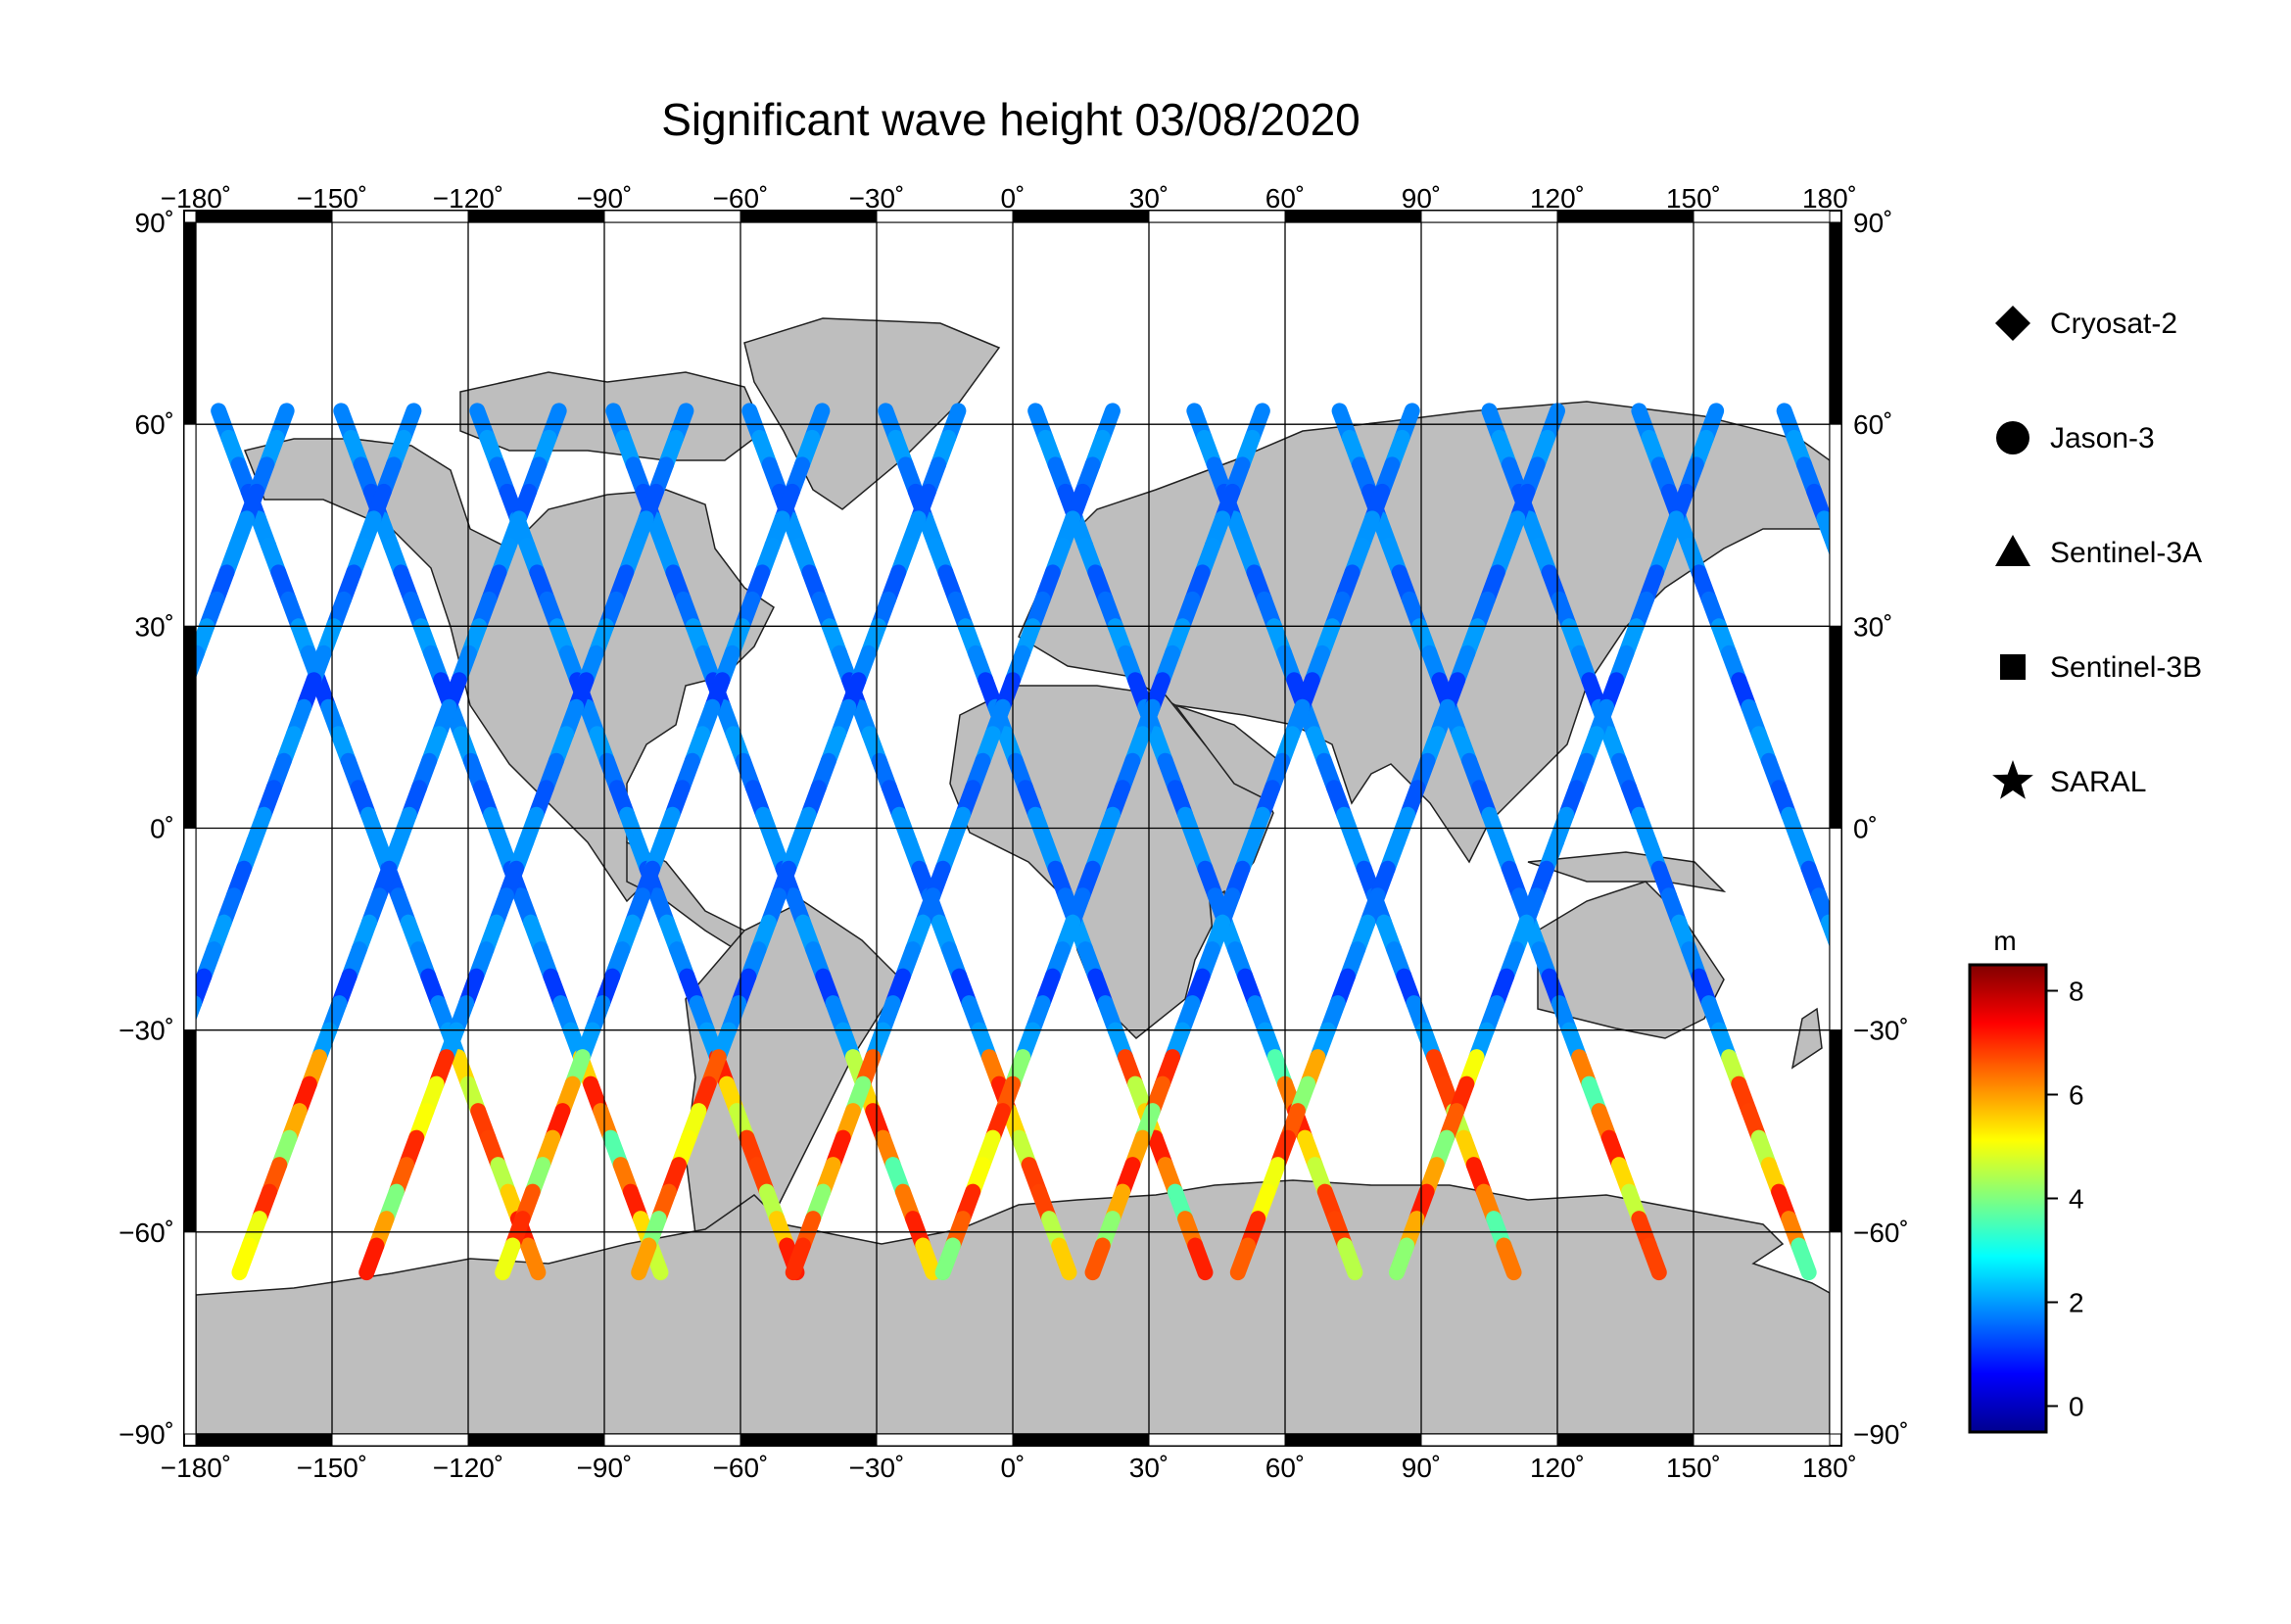  Describe the element at coordinates (1149, 198) in the screenshot. I see `lon-tick-label-top: 30˚` at that location.